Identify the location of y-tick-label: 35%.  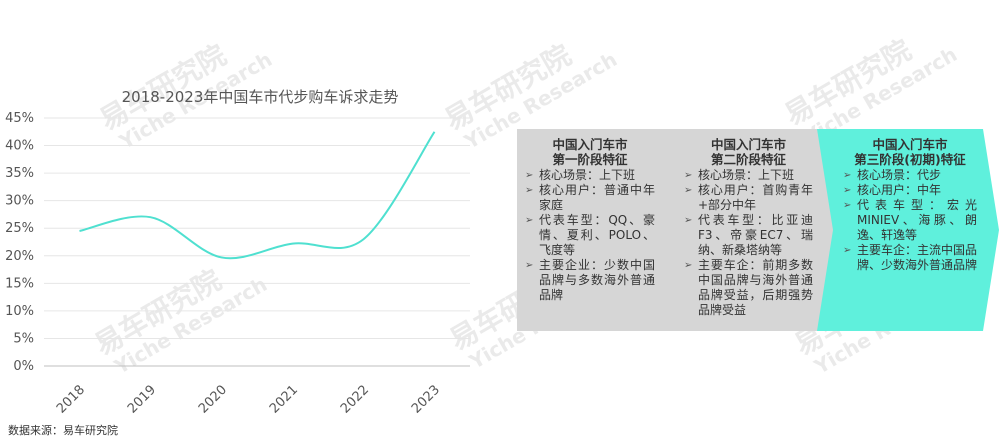
(19, 173).